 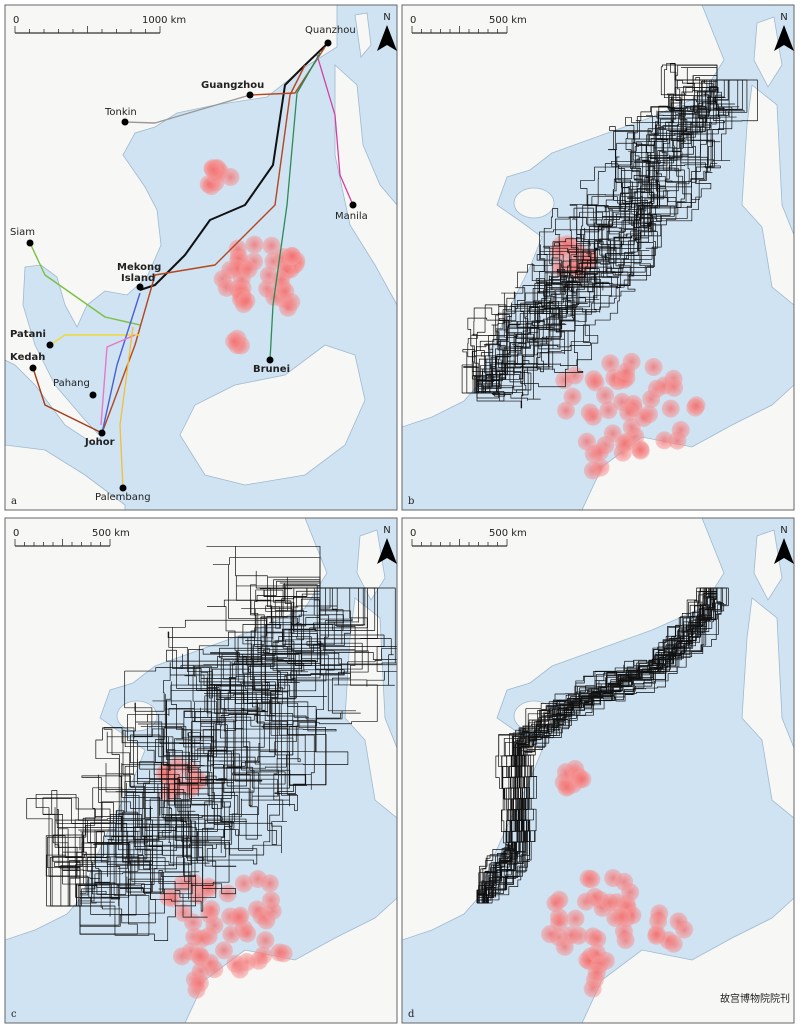 I want to click on watermark: 故宫博物院院刊, so click(x=755, y=998).